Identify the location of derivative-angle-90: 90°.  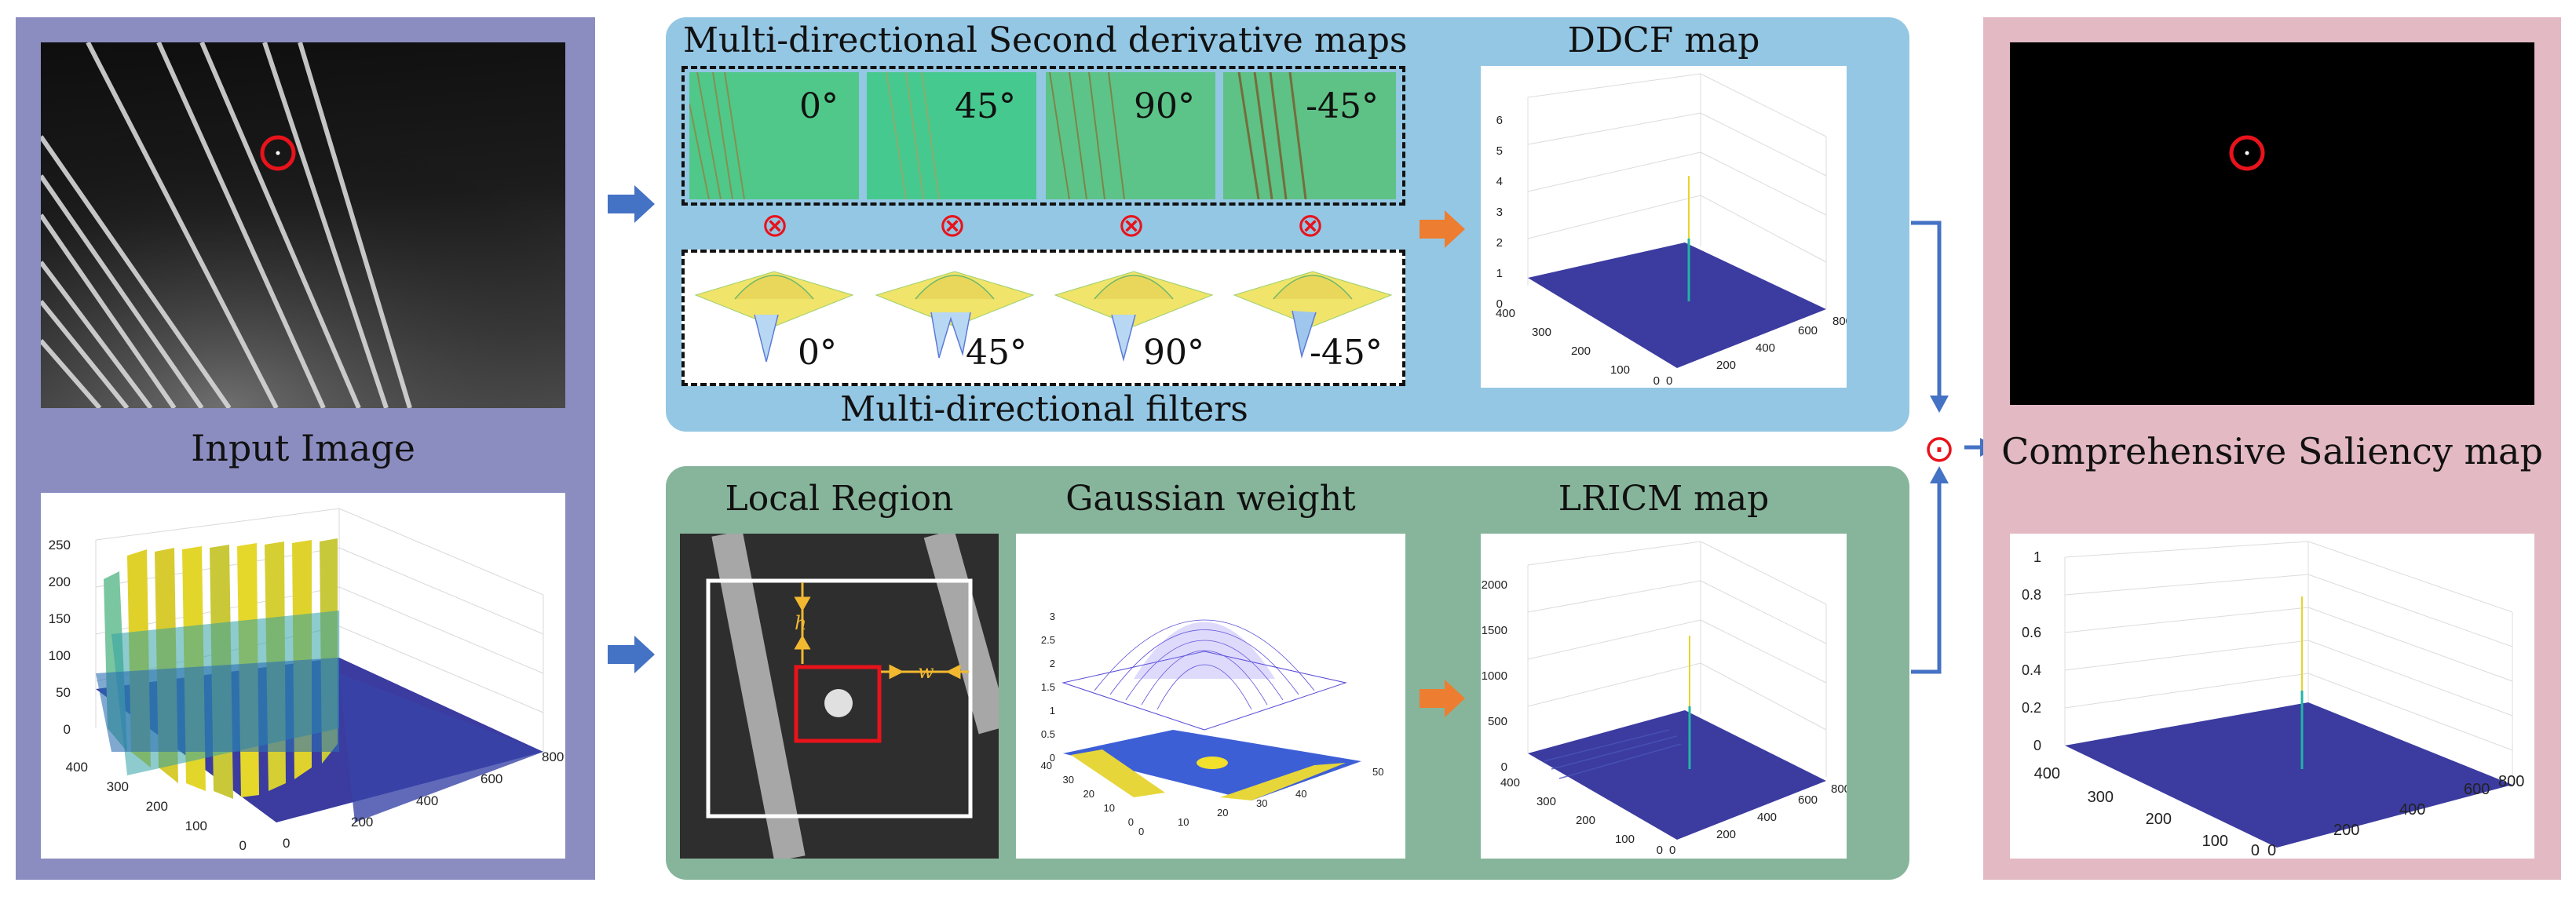
(1164, 106).